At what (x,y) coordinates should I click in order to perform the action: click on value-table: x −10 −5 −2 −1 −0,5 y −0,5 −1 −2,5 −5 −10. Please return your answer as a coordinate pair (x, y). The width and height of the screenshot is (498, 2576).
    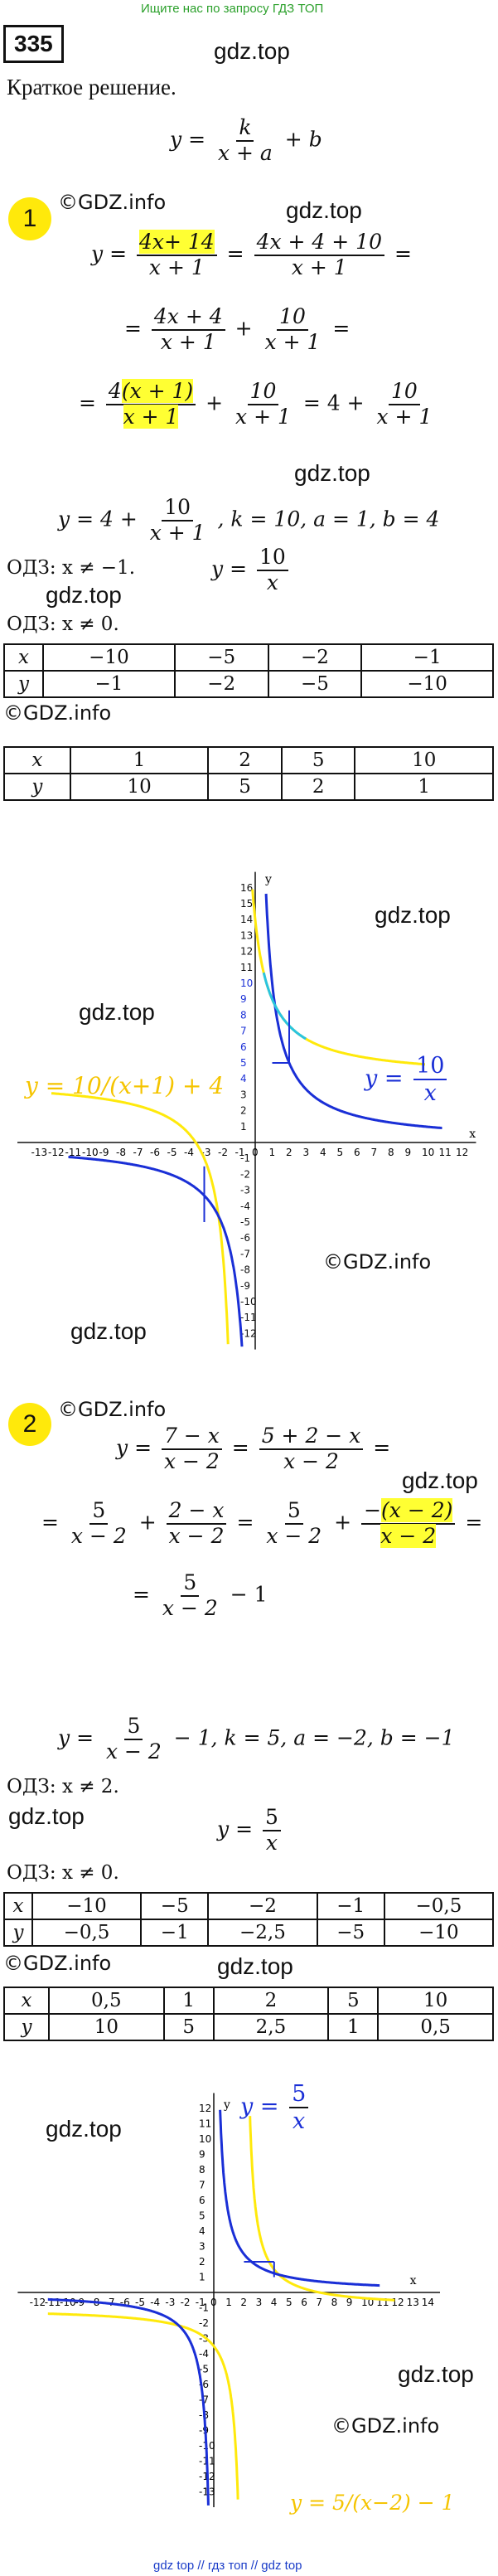
    Looking at the image, I should click on (249, 1919).